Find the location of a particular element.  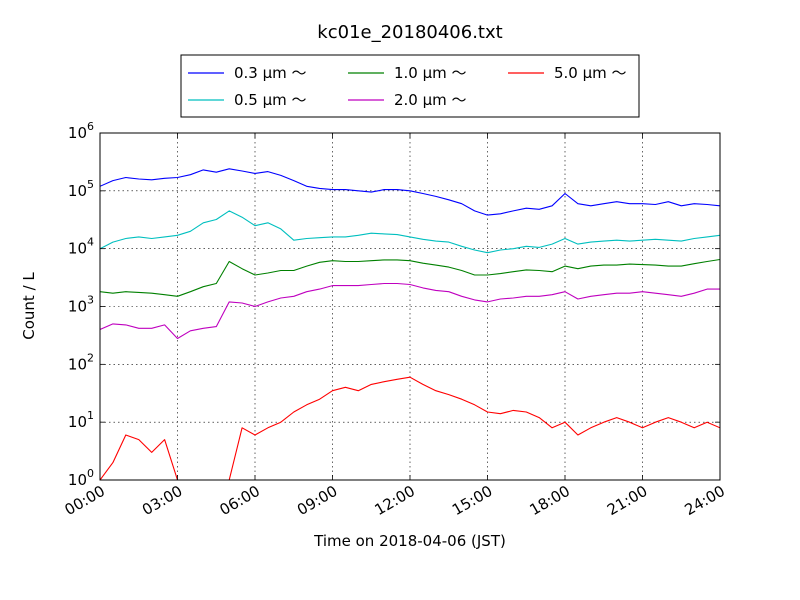

x-tick-label: 24:00 is located at coordinates (705, 500).